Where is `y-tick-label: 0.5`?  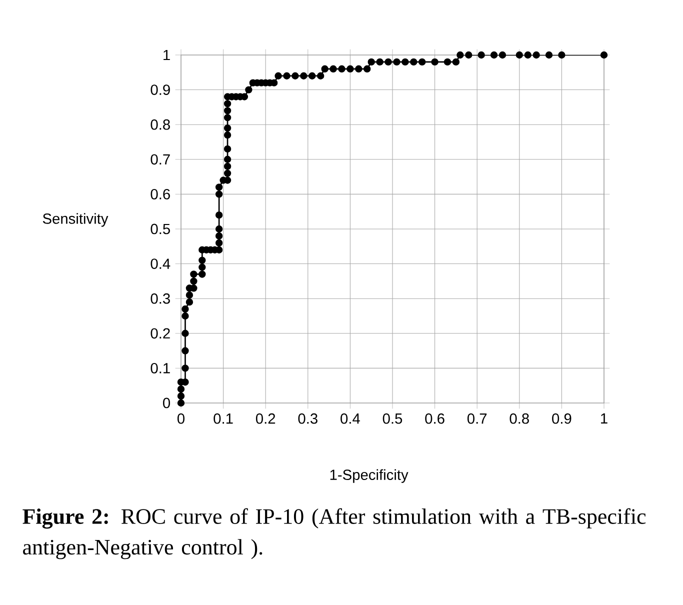
y-tick-label: 0.5 is located at coordinates (160, 229).